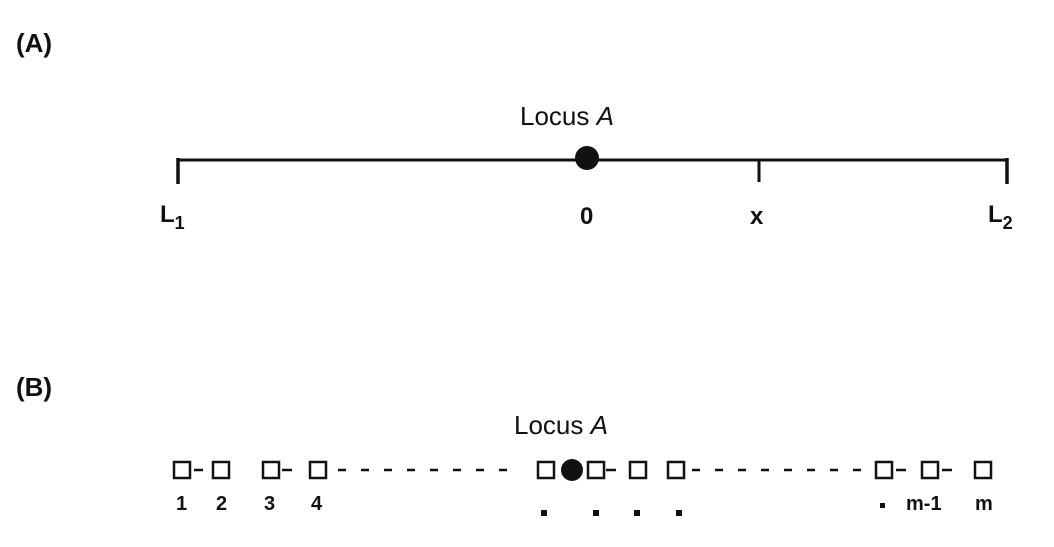 The width and height of the screenshot is (1054, 547). I want to click on marker-label-1: 1, so click(181, 504).